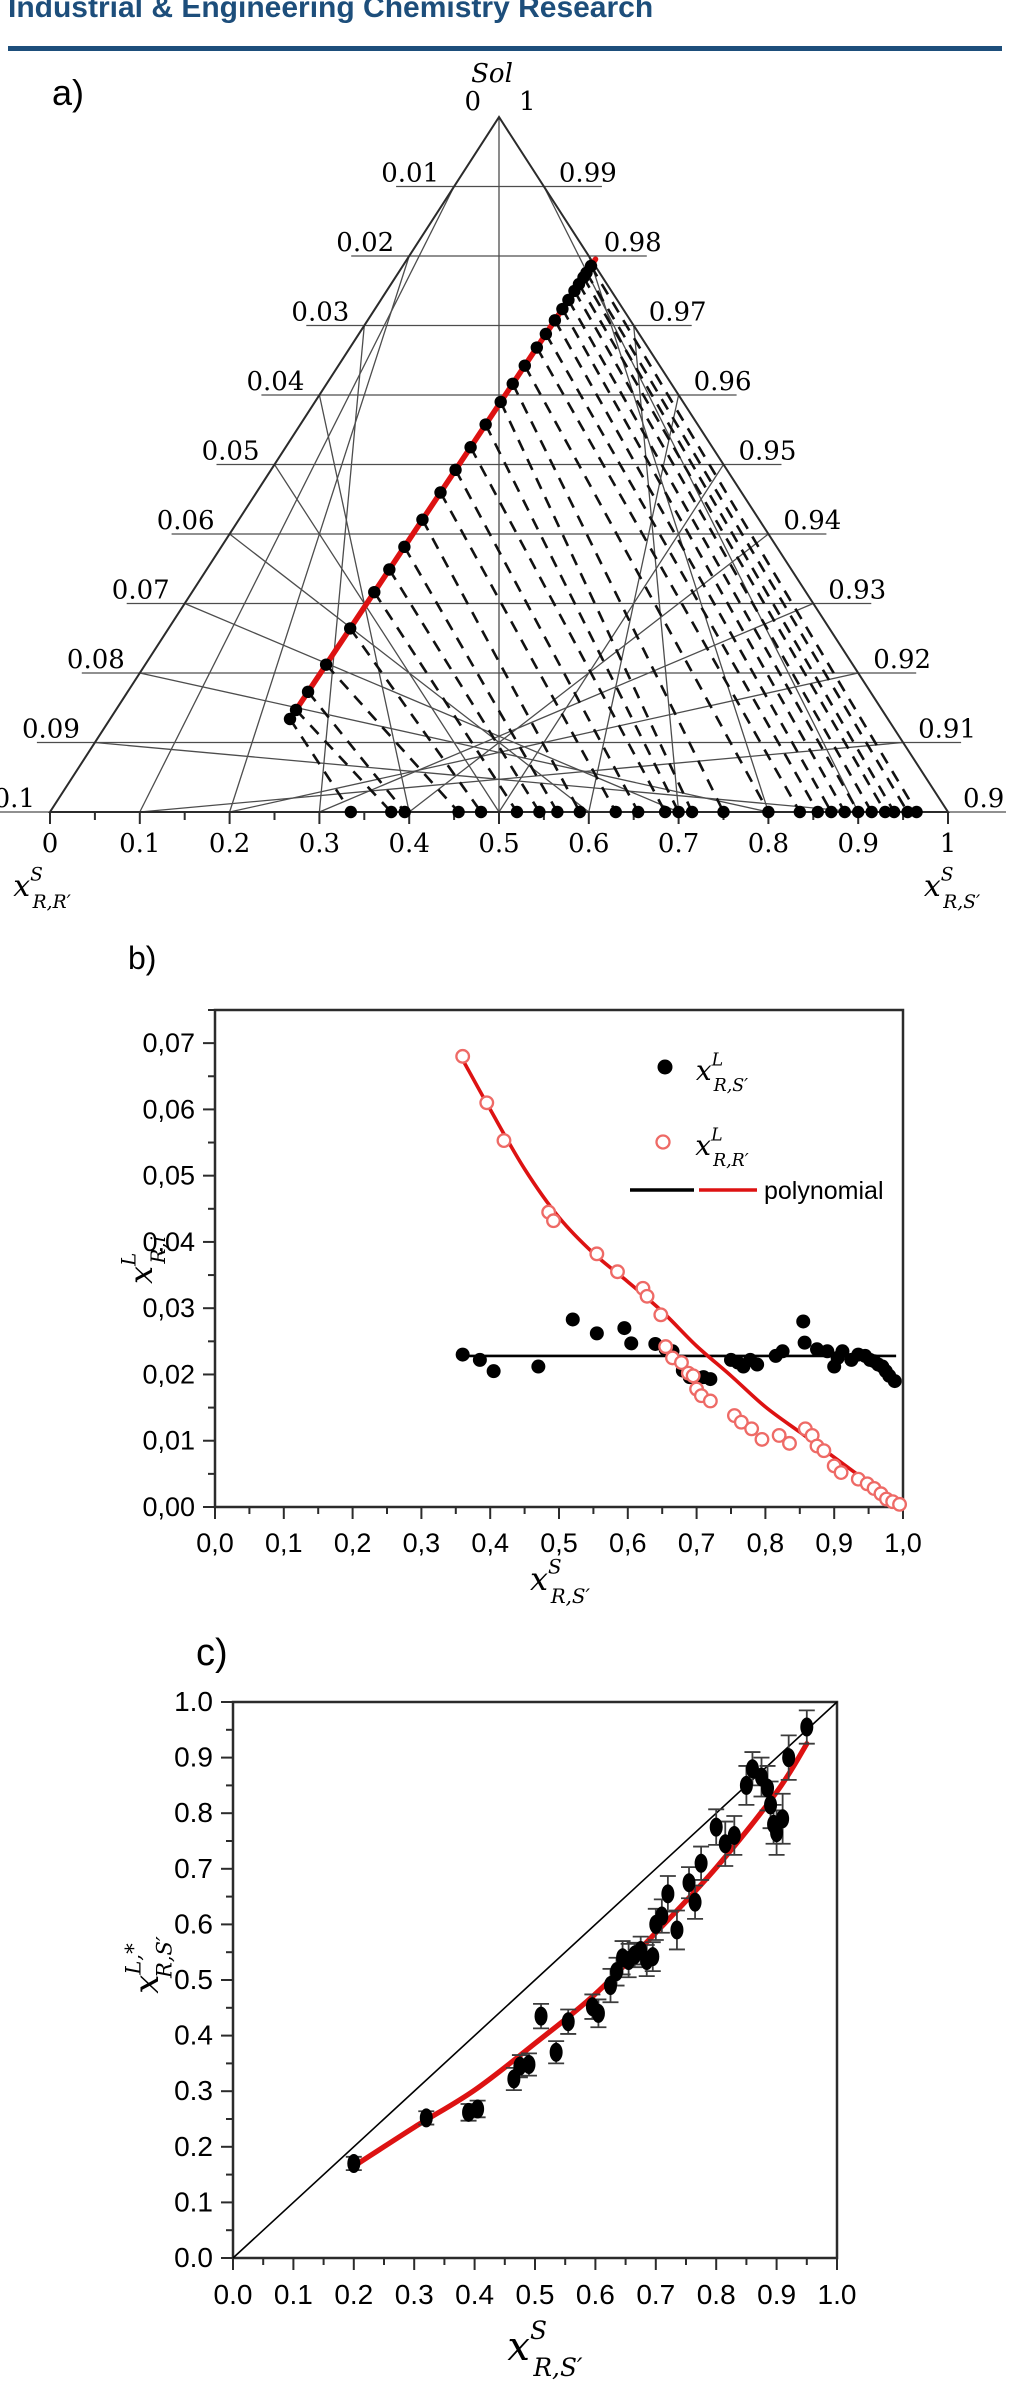 This screenshot has height=2392, width=1010. Describe the element at coordinates (50, 844) in the screenshot. I see `bottom-axis-tick: 0` at that location.